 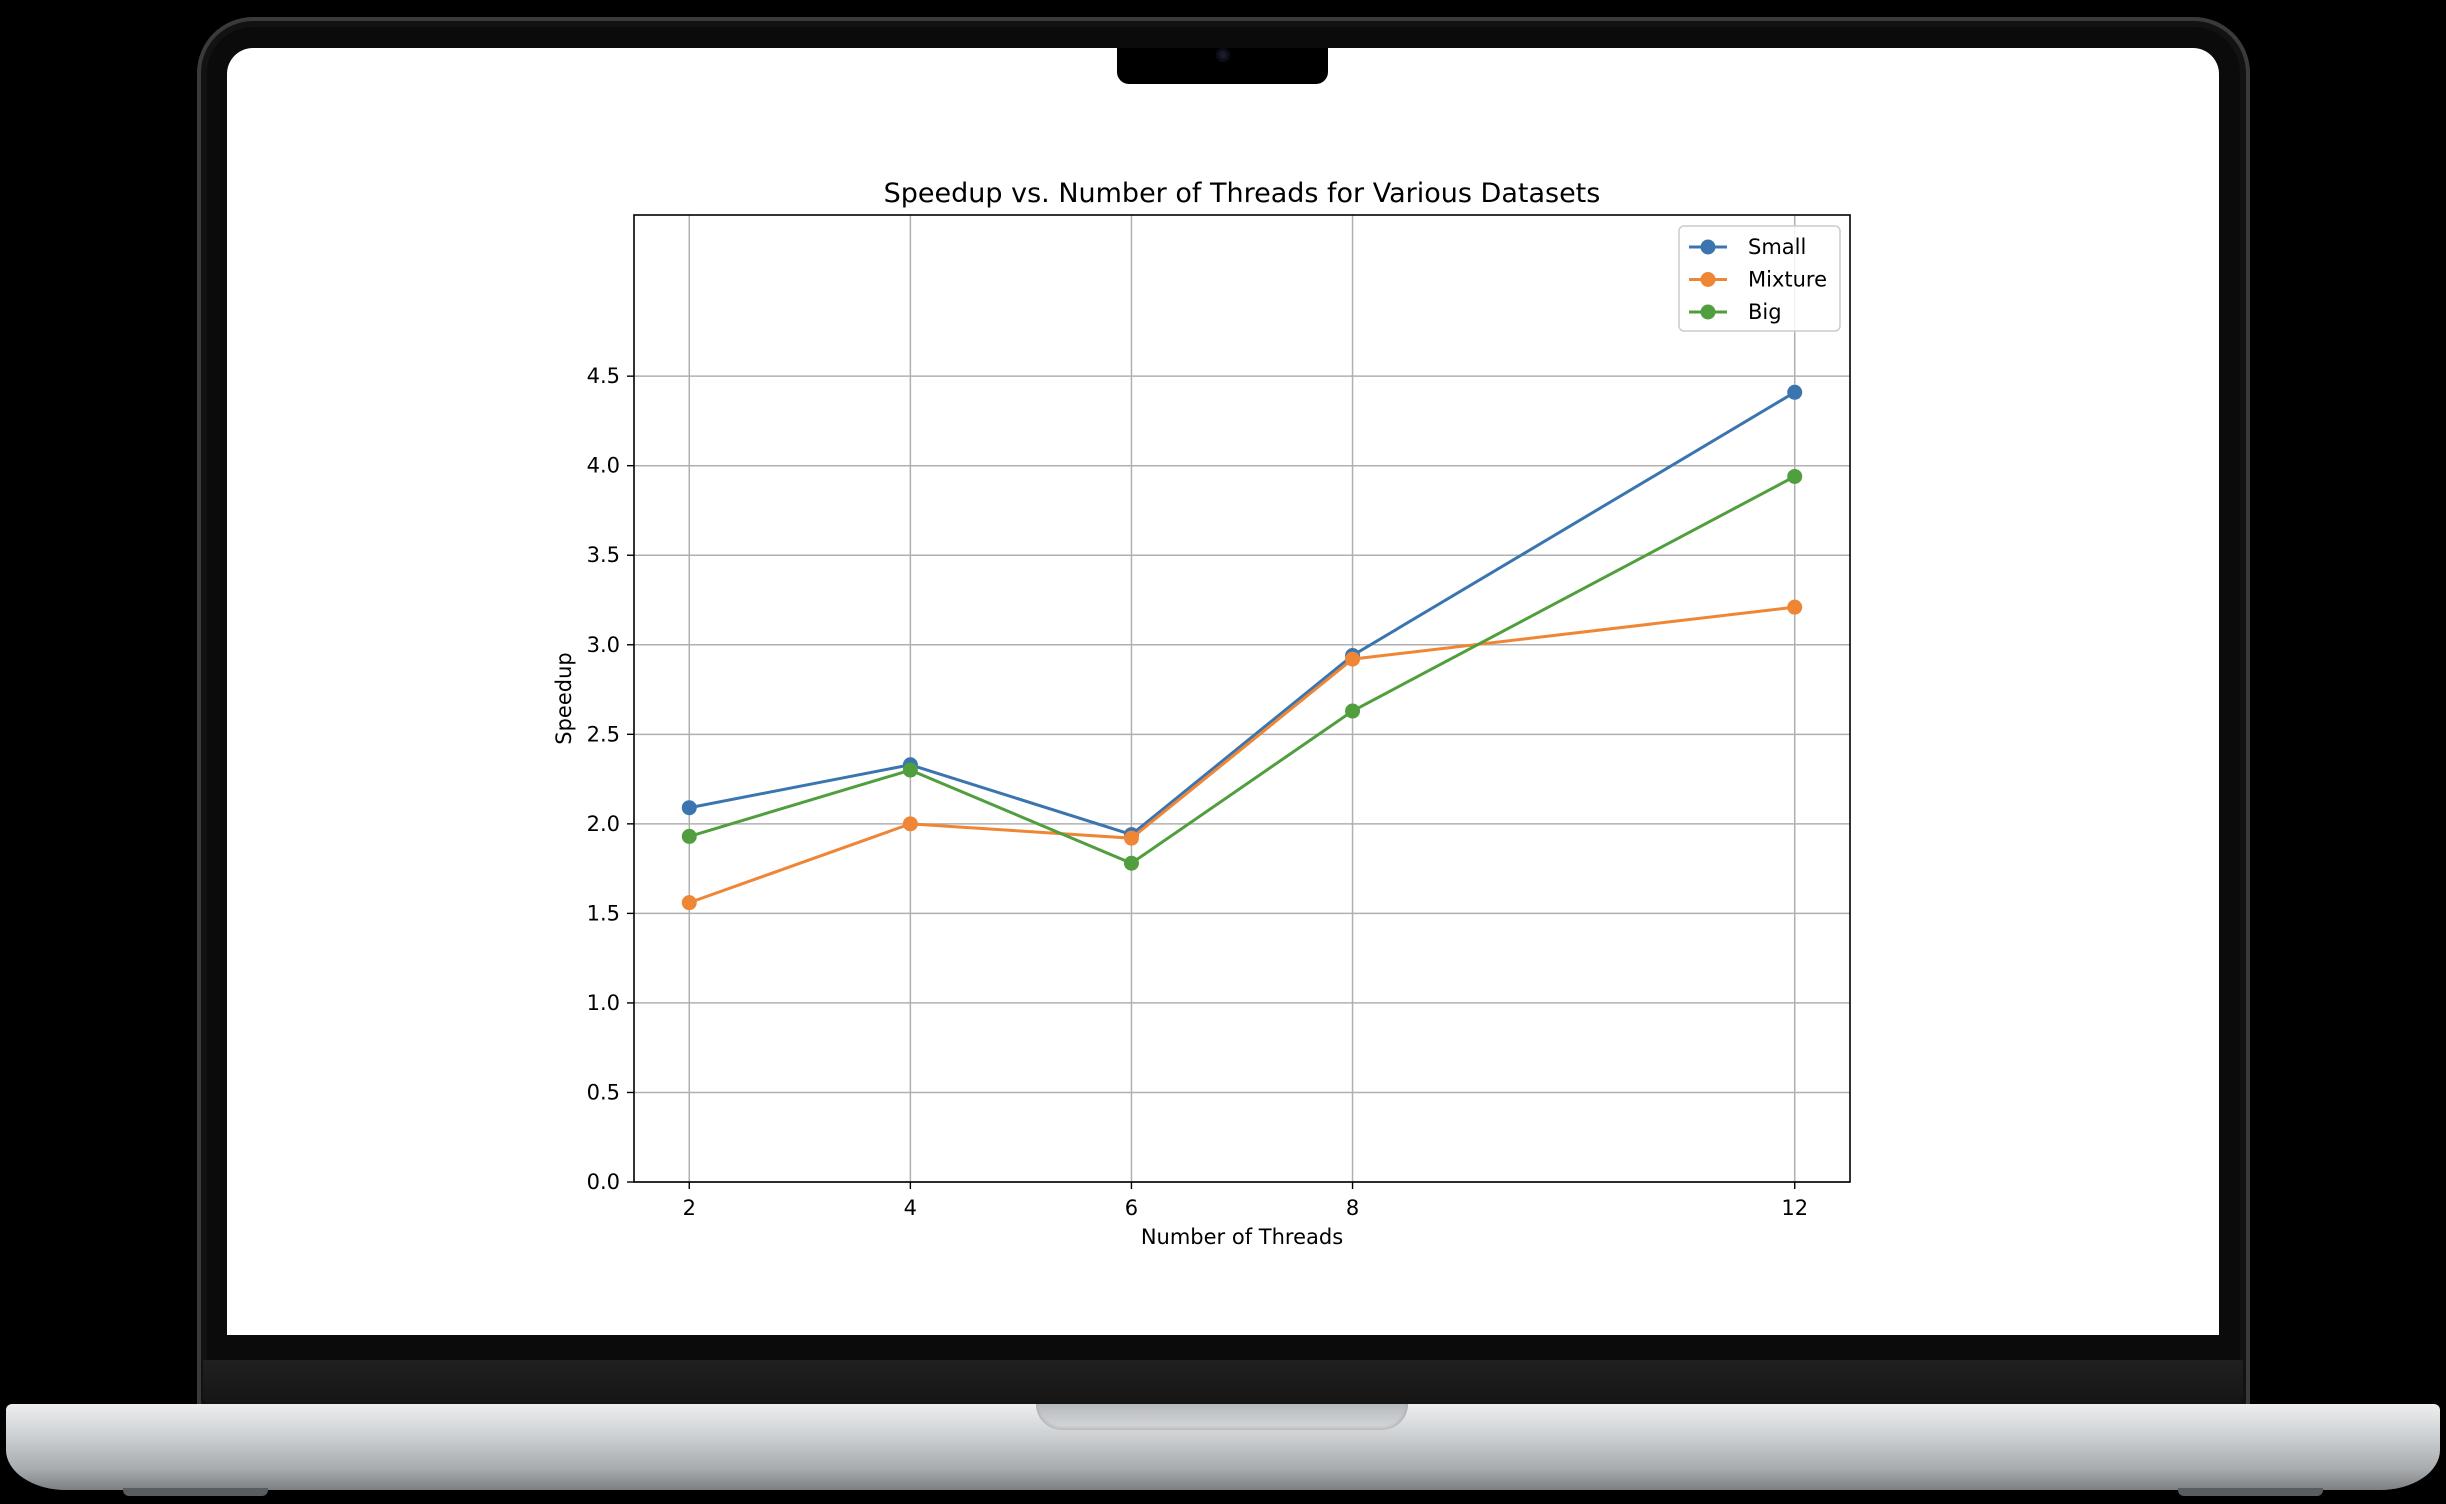 What do you see at coordinates (603, 1092) in the screenshot?
I see `y-tick-label: 0.5` at bounding box center [603, 1092].